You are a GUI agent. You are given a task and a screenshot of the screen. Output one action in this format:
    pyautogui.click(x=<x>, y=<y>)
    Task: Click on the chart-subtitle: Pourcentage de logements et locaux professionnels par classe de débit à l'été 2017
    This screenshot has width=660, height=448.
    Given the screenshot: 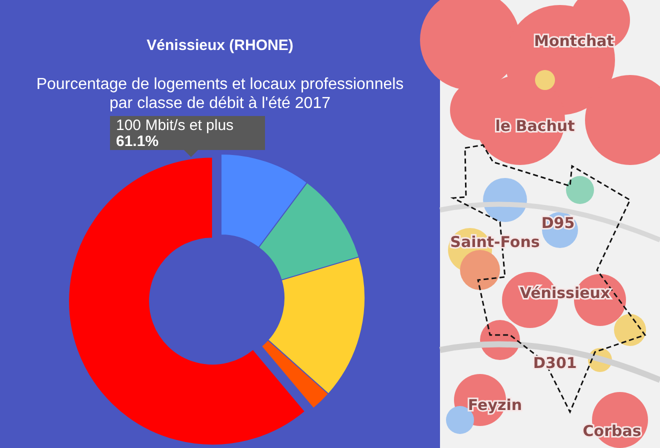 What is the action you would take?
    pyautogui.click(x=220, y=94)
    